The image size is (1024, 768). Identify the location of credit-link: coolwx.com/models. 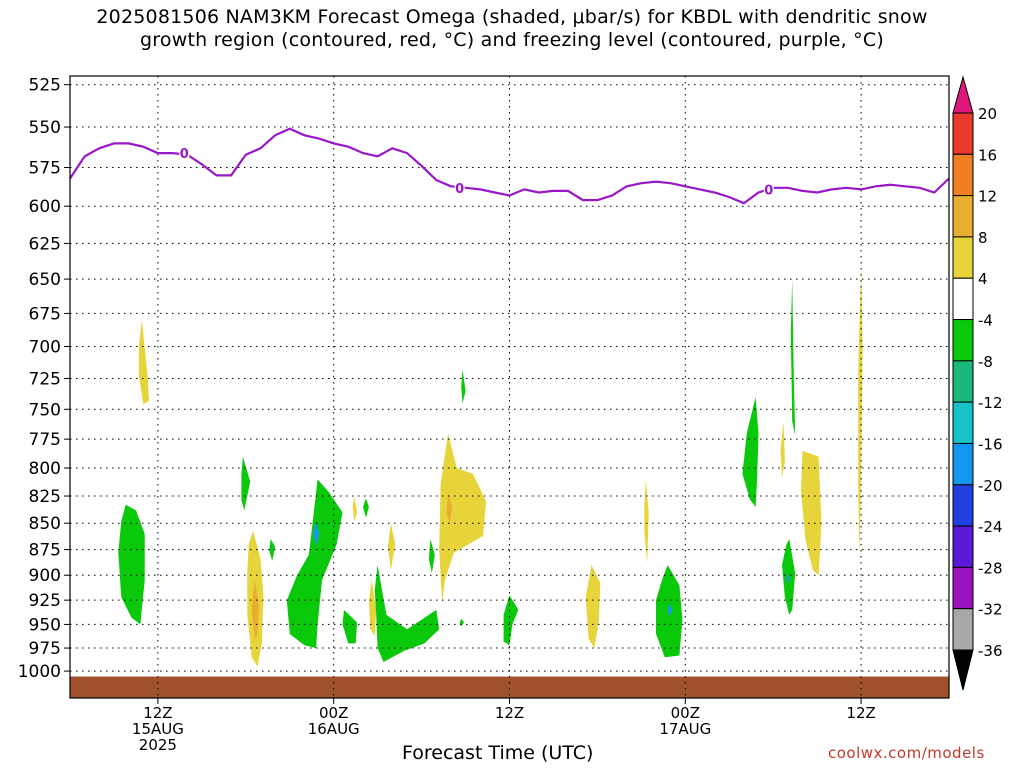
(906, 753).